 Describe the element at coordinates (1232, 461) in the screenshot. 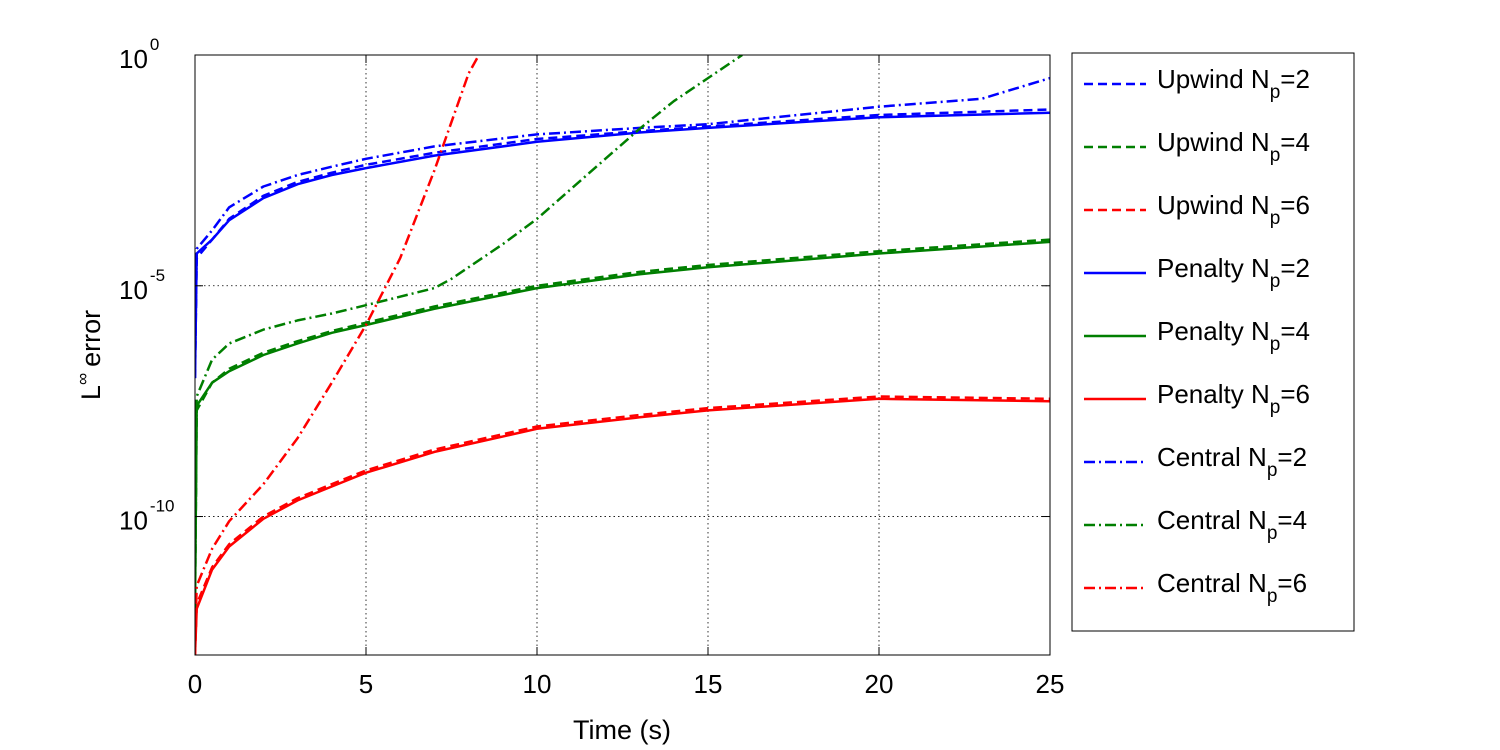

I see `legend-label-7: Central Np=2` at that location.